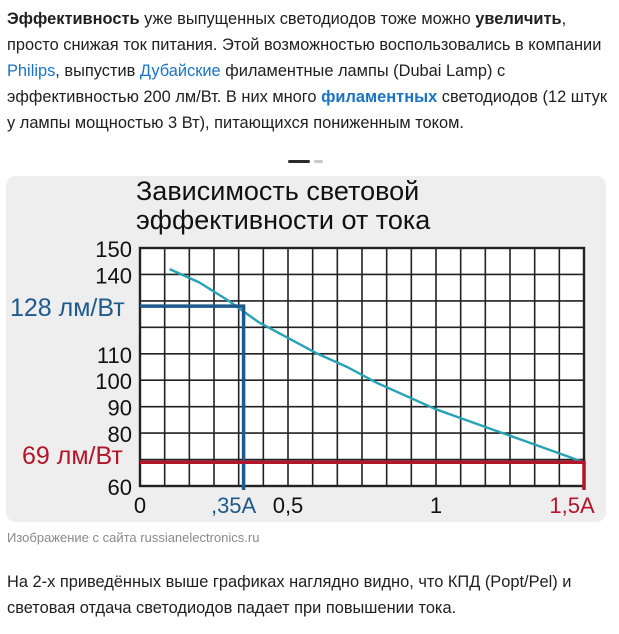 The height and width of the screenshot is (634, 619). What do you see at coordinates (120, 487) in the screenshot?
I see `y-tick-label: 60` at bounding box center [120, 487].